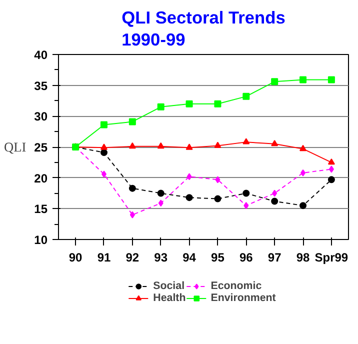  What do you see at coordinates (41, 85) in the screenshot?
I see `y-tick-label: 35` at bounding box center [41, 85].